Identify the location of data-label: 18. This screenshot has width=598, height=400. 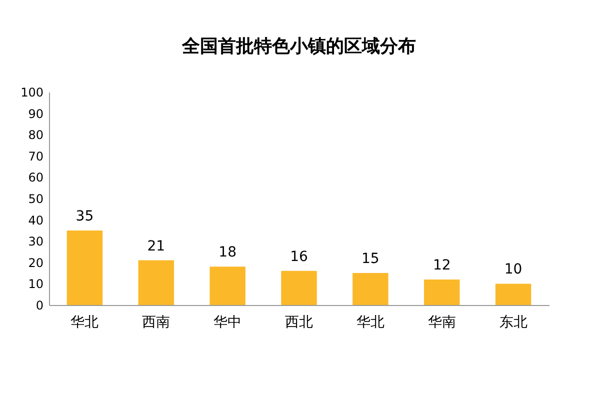
(227, 252).